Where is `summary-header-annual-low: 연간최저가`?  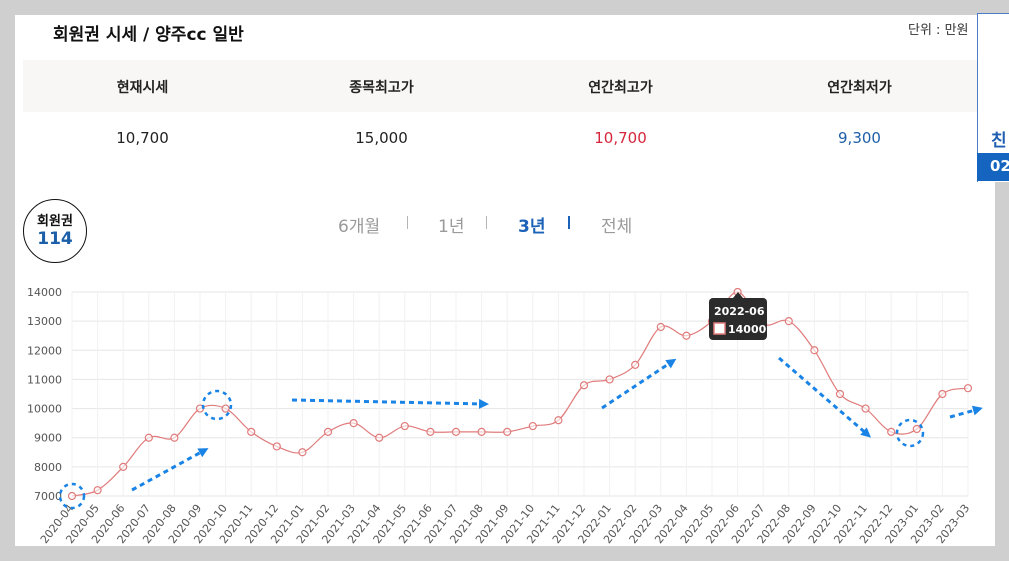
summary-header-annual-low: 연간최저가 is located at coordinates (859, 88).